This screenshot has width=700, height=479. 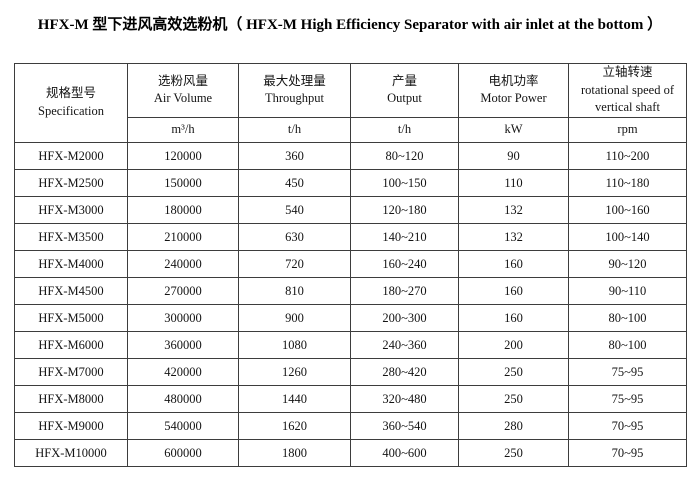 I want to click on table-cell: 120000, so click(x=183, y=155).